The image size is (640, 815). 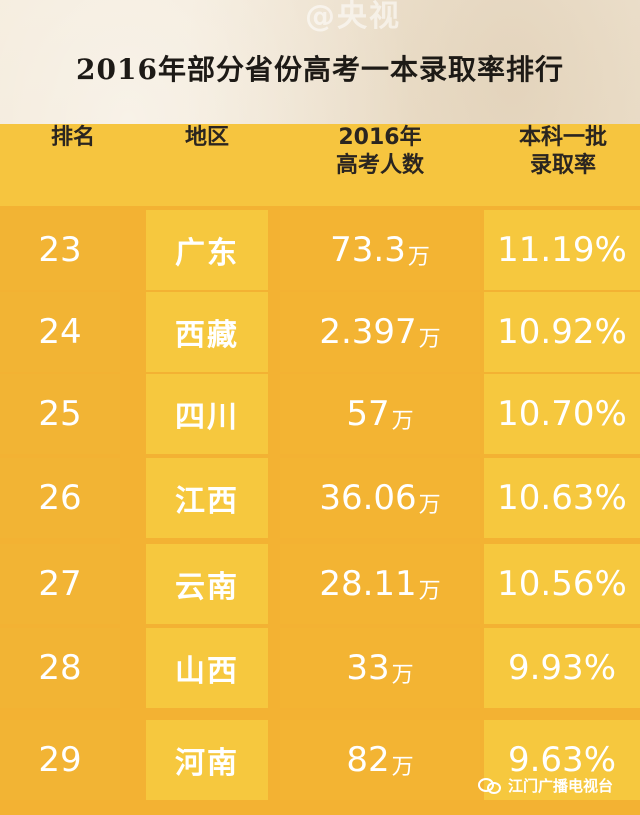 I want to click on row-admission-rate: 11.19%, so click(x=562, y=250).